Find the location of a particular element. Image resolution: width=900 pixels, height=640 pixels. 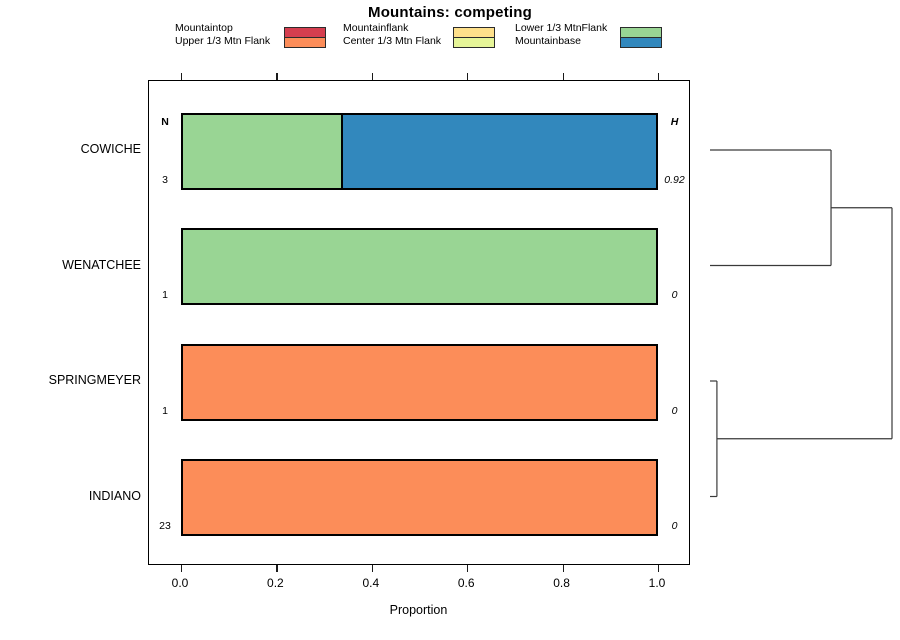

x-axis-label: Proportion is located at coordinates (418, 610).